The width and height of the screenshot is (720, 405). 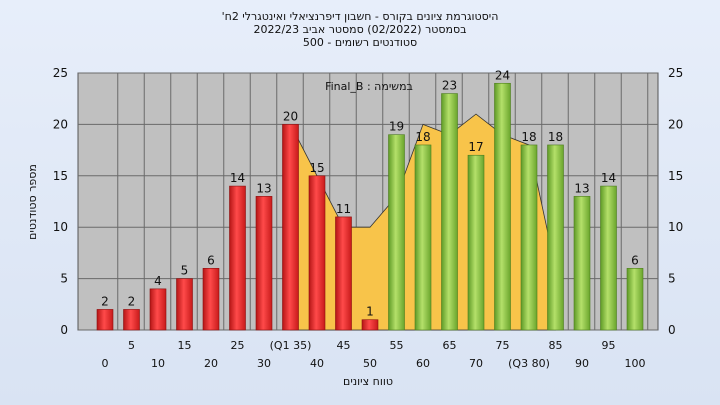 I want to click on x-tick-upper: 25, so click(x=238, y=345).